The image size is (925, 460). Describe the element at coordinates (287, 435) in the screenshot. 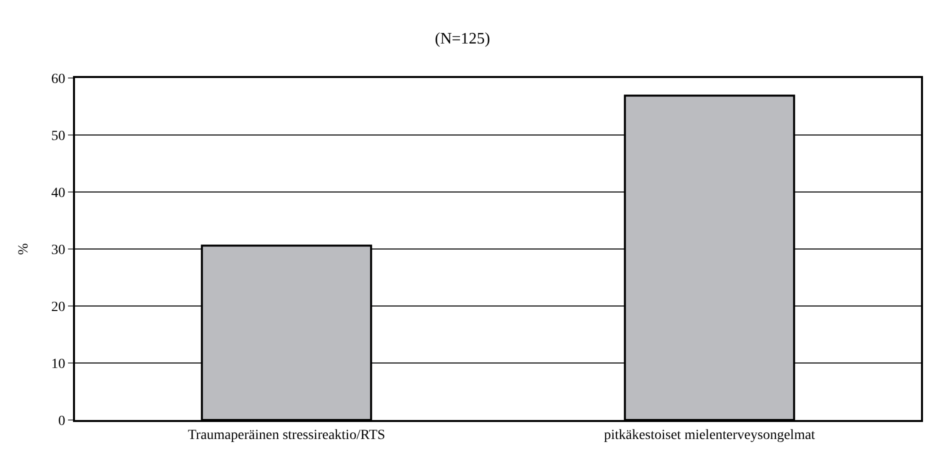

I see `x-tick-label: Traumaperäinen stressireaktio/RTS` at that location.